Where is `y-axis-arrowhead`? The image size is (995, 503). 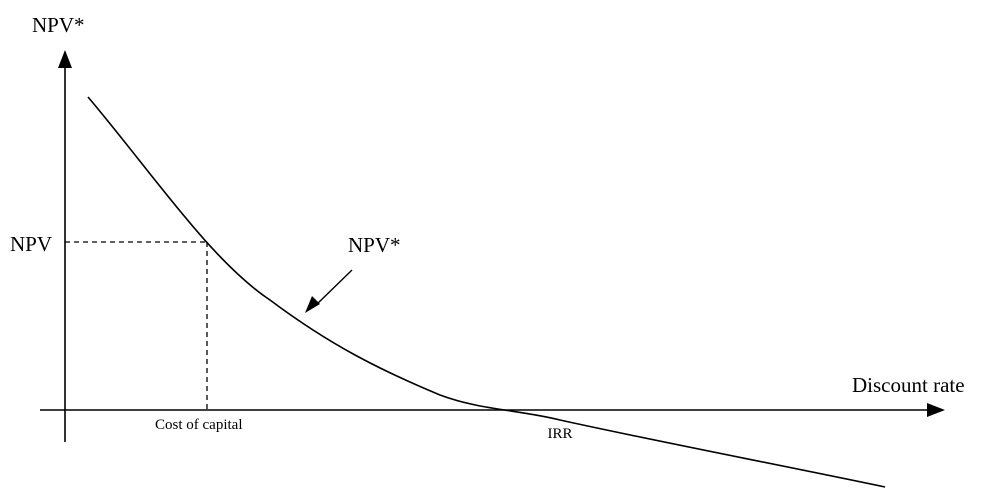 y-axis-arrowhead is located at coordinates (65, 59).